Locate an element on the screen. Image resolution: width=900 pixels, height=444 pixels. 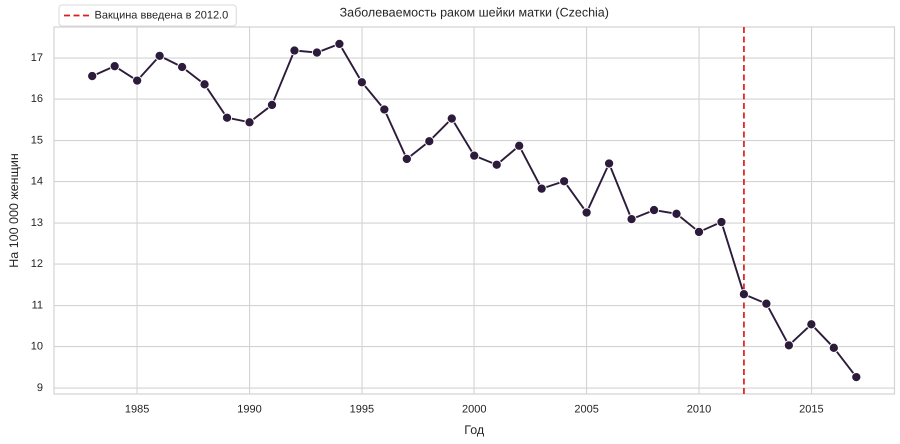
x-tick-label: 1990 is located at coordinates (249, 410).